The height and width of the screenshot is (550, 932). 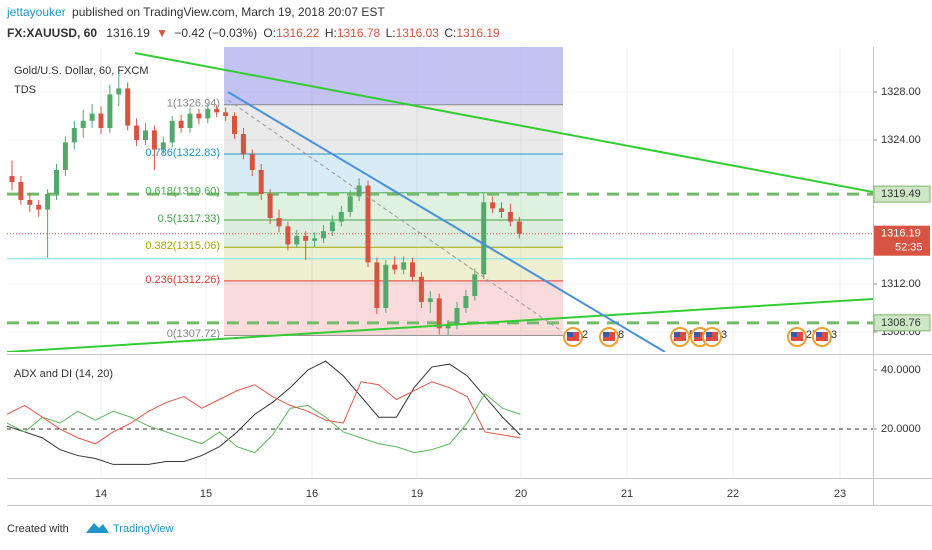 What do you see at coordinates (193, 104) in the screenshot?
I see `fib-label: 1(1326.94)` at bounding box center [193, 104].